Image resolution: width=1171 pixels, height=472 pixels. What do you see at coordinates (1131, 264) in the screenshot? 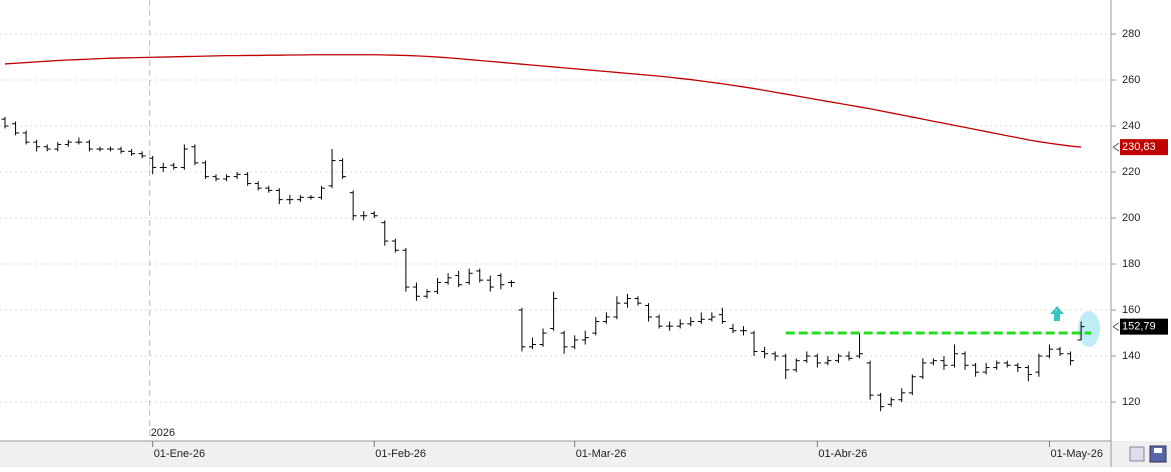
I see `y-tick-label: 180` at bounding box center [1131, 264].